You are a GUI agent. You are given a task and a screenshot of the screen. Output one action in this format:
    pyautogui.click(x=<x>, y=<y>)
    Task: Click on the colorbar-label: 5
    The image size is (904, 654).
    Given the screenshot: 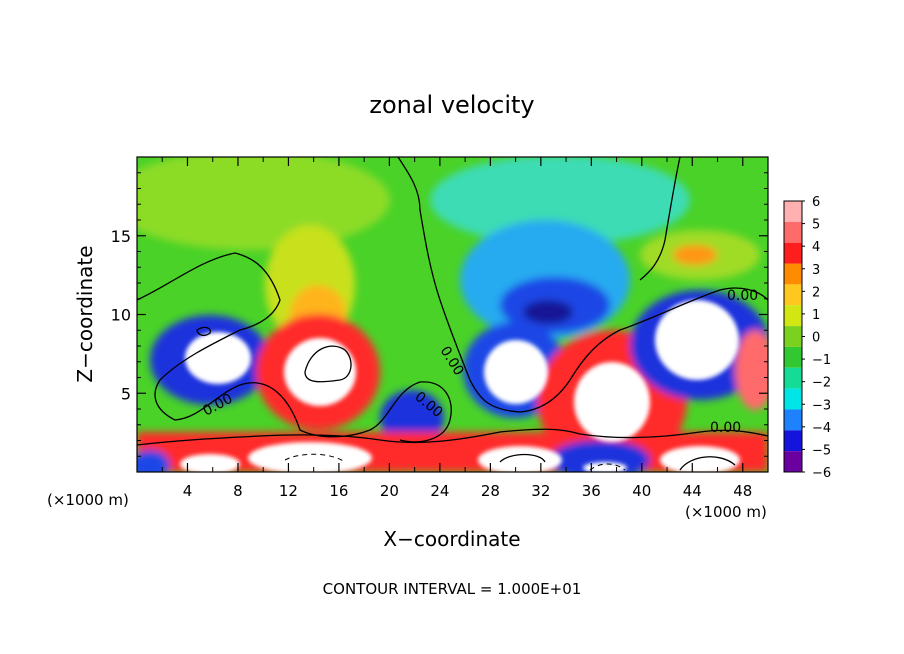 What is the action you would take?
    pyautogui.click(x=816, y=225)
    